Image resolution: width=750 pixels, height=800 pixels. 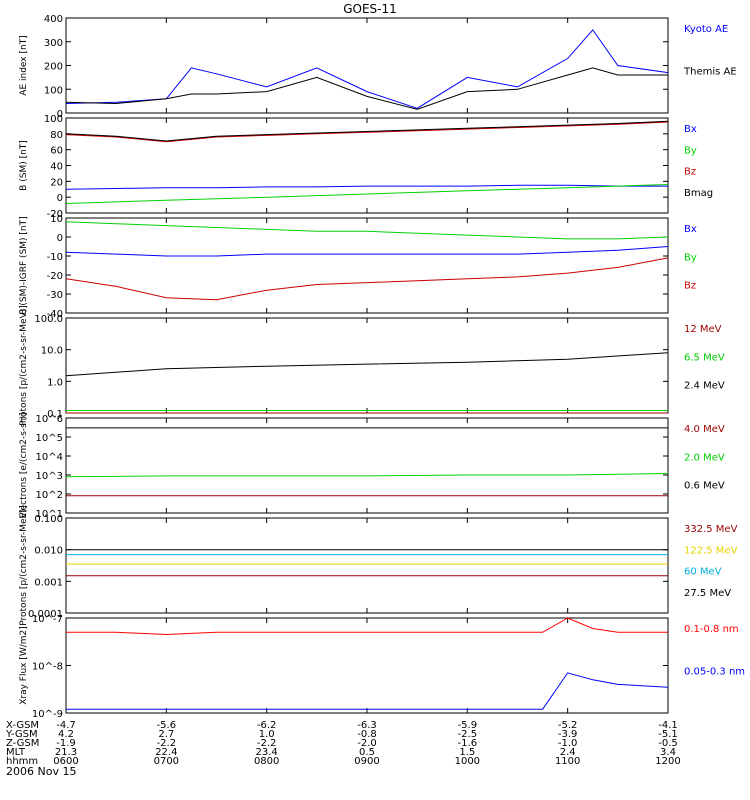 What do you see at coordinates (47, 714) in the screenshot?
I see `y-tick-label: 10^-9` at bounding box center [47, 714].